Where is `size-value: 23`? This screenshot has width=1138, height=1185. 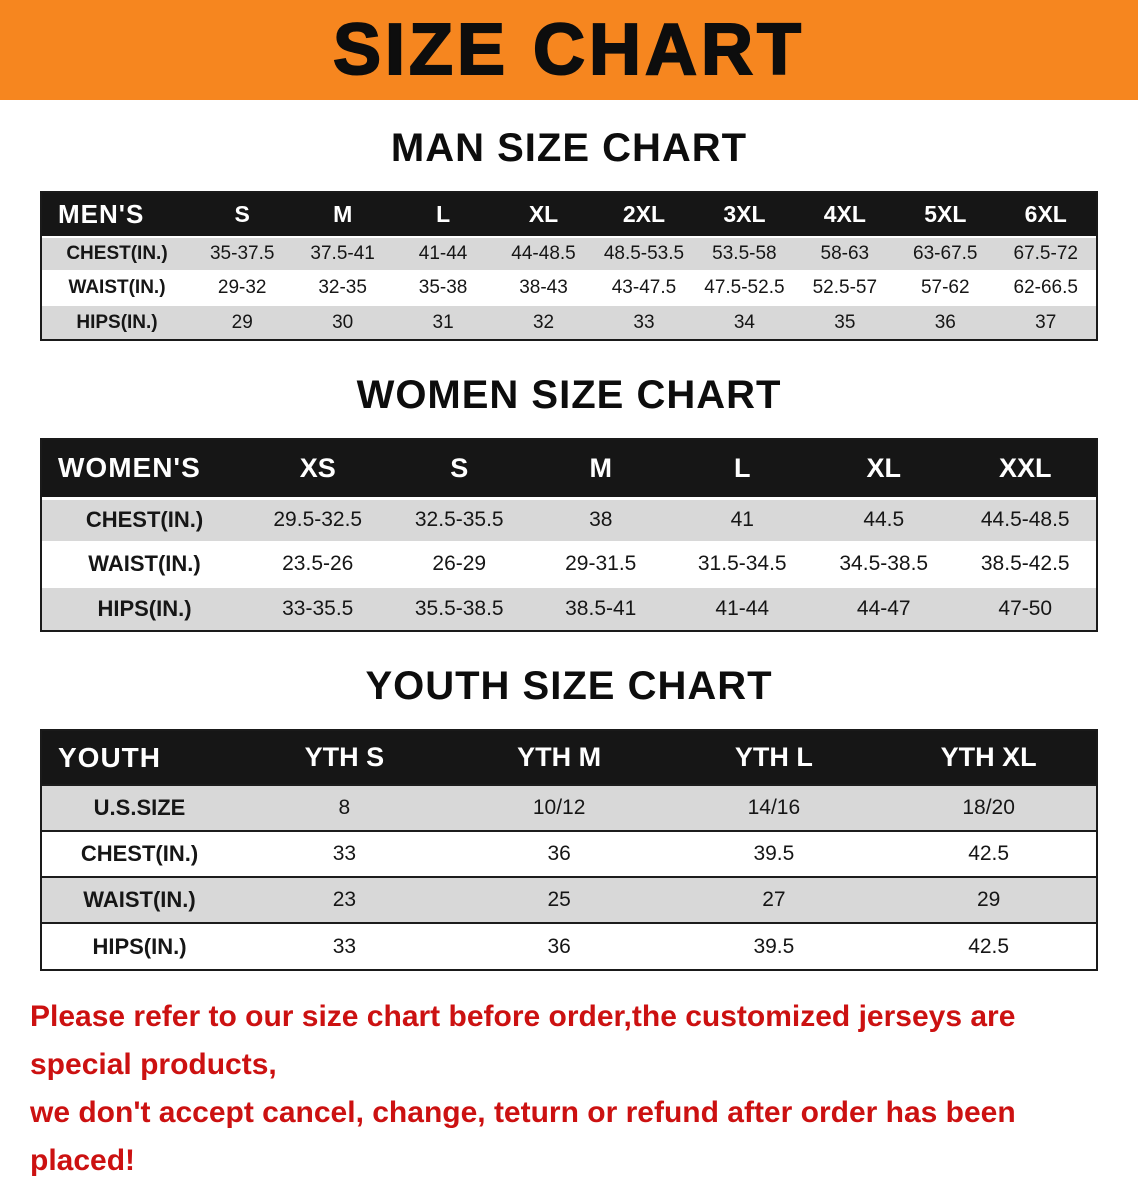
size-value: 23 is located at coordinates (344, 899).